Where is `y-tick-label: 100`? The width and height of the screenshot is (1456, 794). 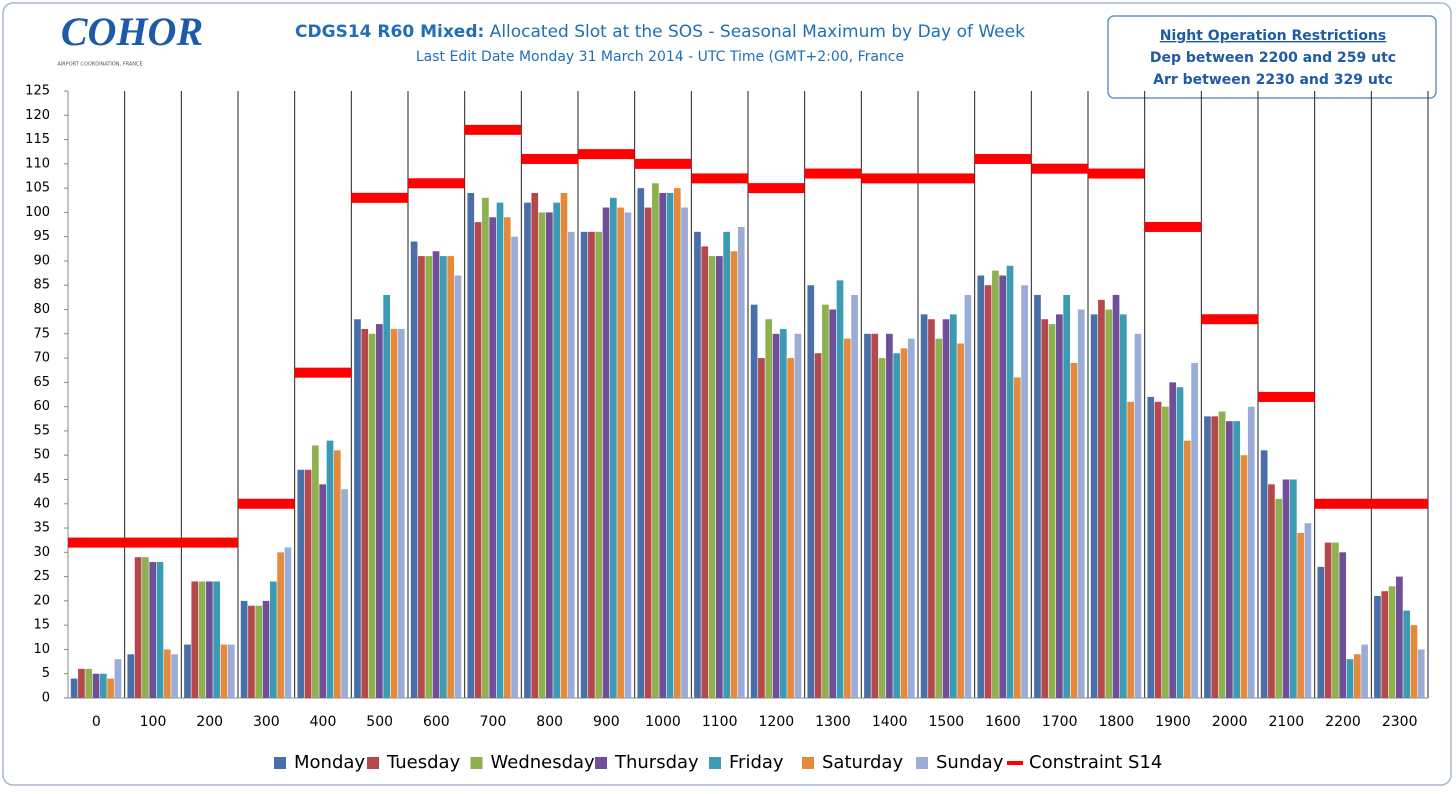
y-tick-label: 100 is located at coordinates (37, 212).